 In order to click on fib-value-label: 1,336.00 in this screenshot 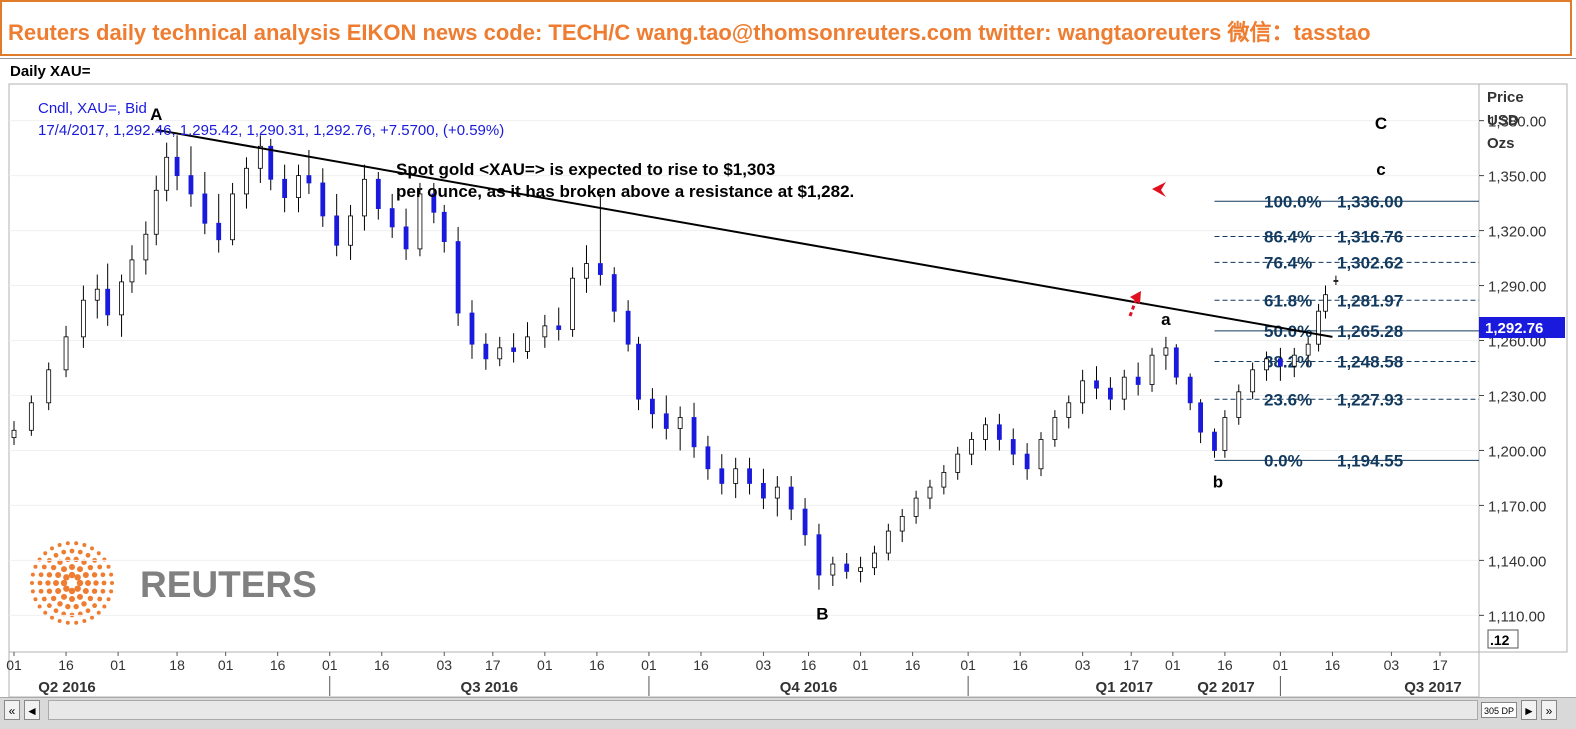, I will do `click(1370, 201)`.